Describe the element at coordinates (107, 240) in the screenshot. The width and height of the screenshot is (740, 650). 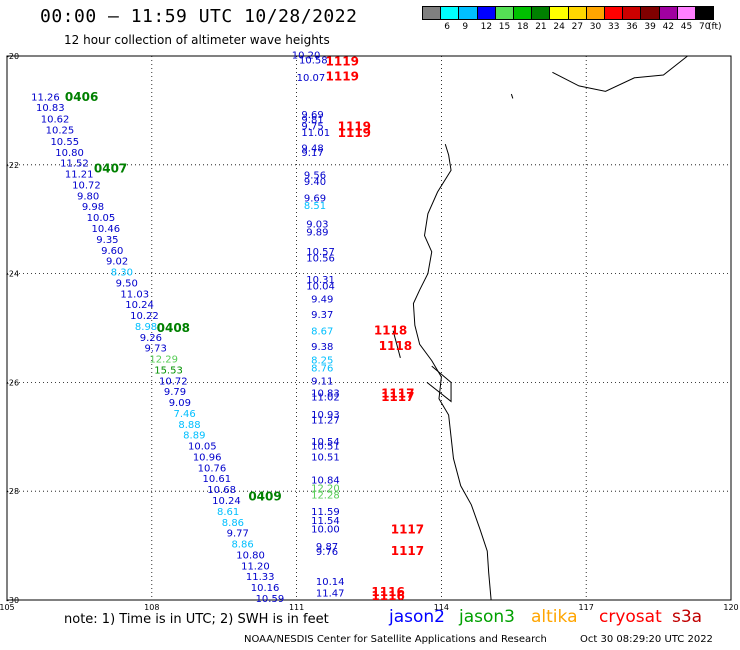
I see `wave-height-point: 9.35` at that location.